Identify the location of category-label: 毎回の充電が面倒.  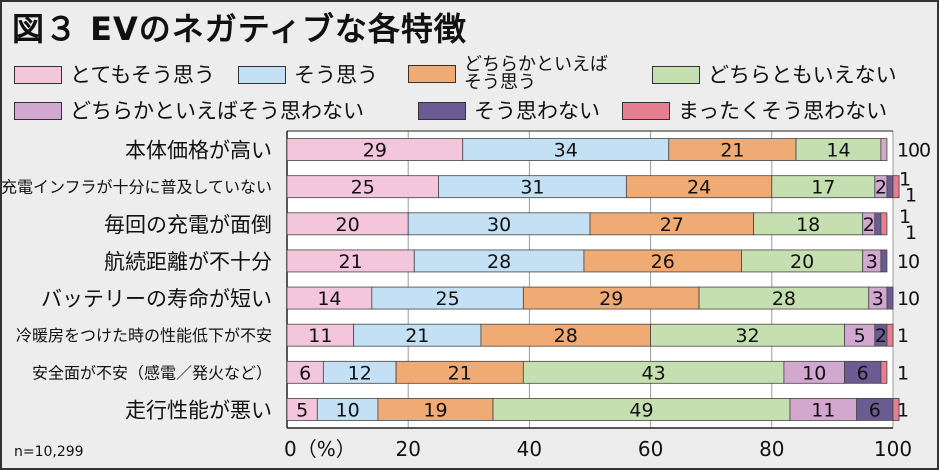
(188, 225).